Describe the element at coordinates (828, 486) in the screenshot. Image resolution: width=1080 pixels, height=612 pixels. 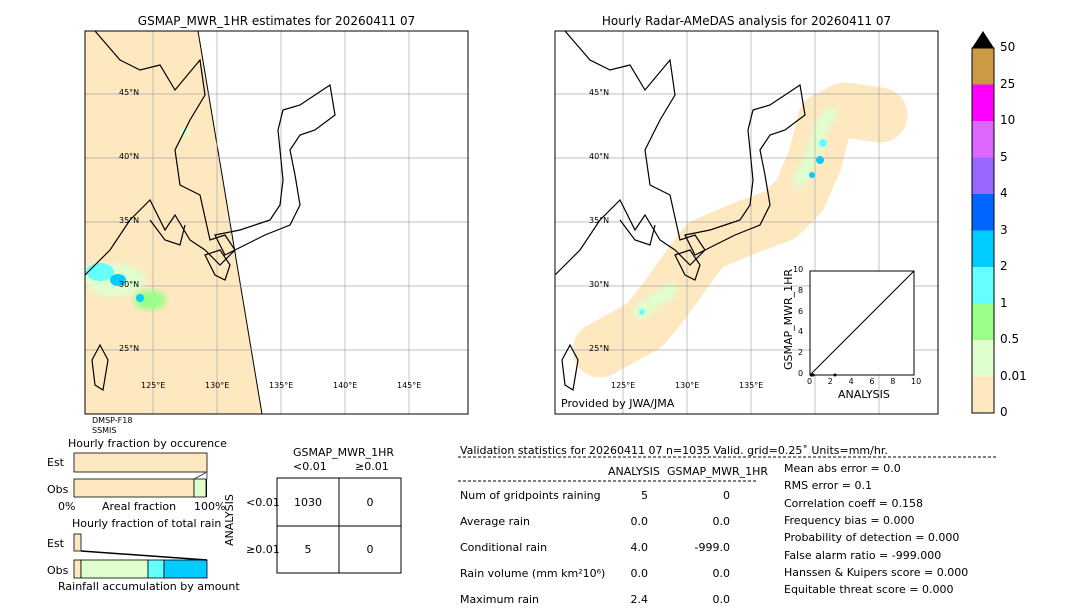
I see `score-line: RMS error = 0.1` at that location.